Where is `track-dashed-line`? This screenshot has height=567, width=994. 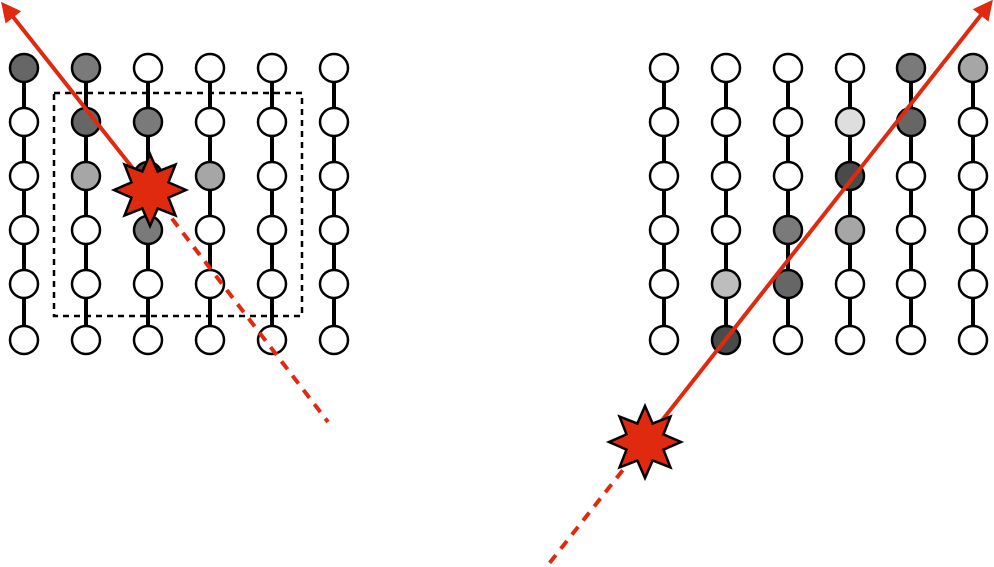 track-dashed-line is located at coordinates (239, 306).